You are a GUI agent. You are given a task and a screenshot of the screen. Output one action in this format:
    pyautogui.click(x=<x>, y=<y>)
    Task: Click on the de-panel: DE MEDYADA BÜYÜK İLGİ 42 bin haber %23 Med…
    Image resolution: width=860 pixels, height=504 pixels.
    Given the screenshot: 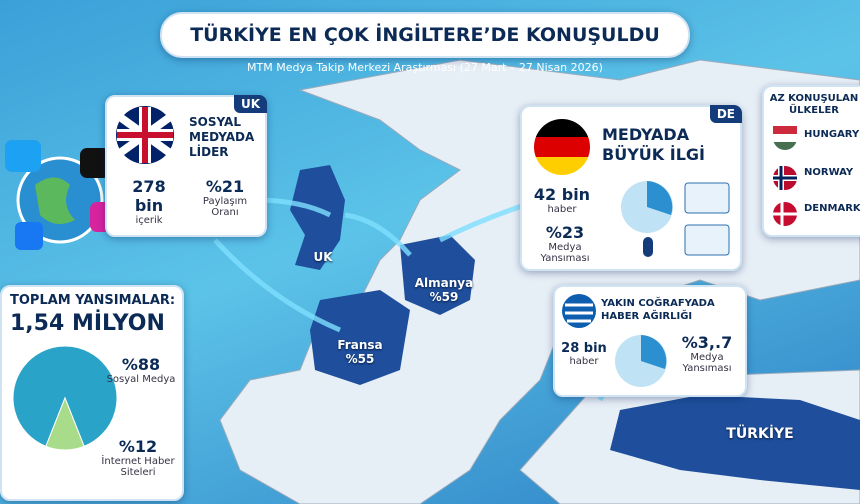 What is the action you would take?
    pyautogui.click(x=631, y=188)
    